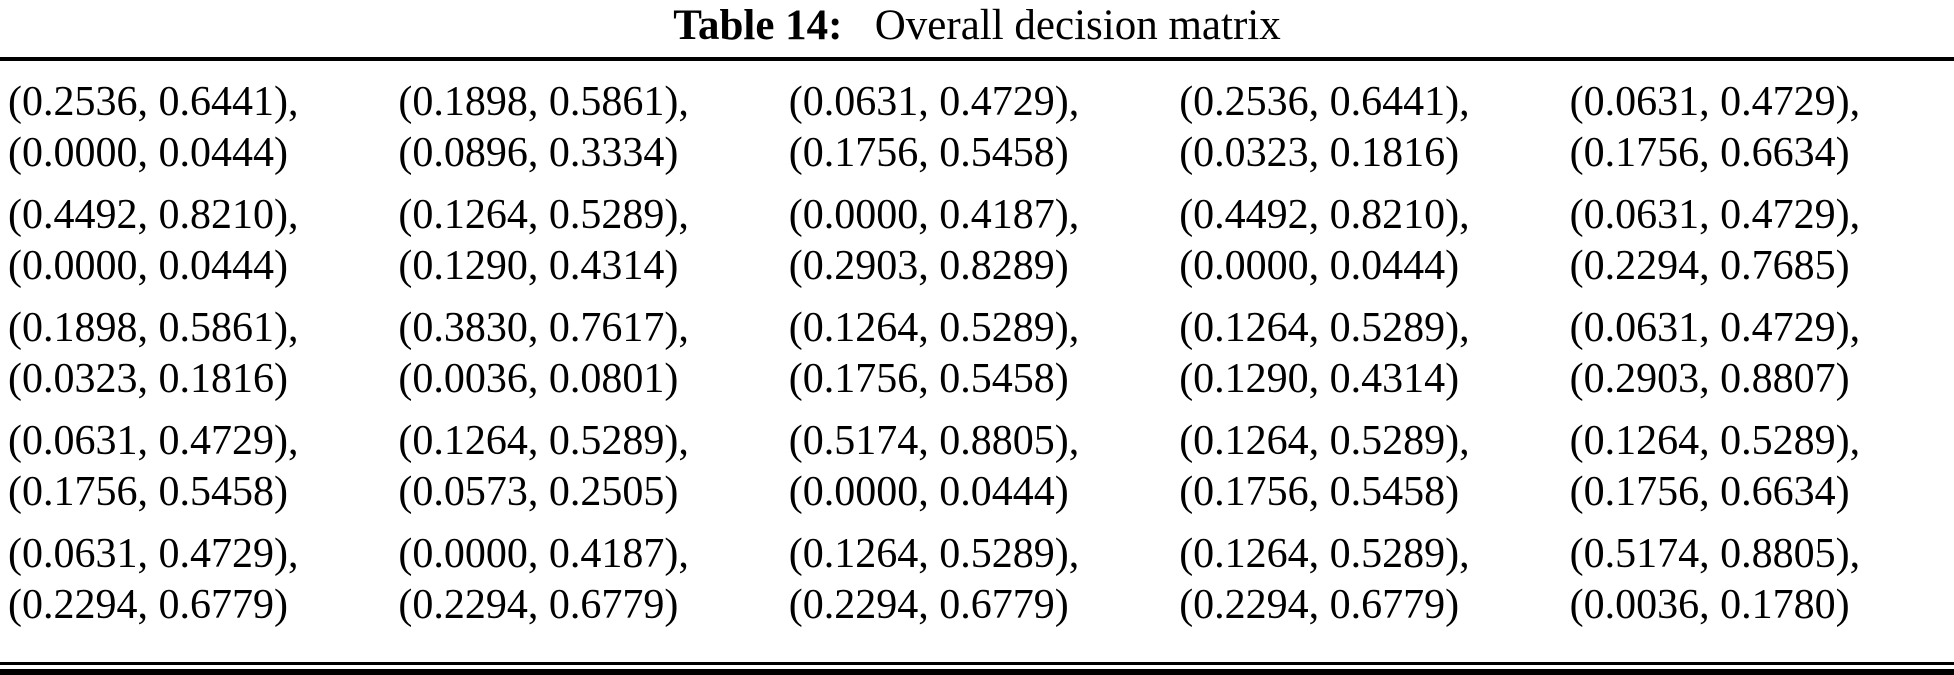  Describe the element at coordinates (198, 354) in the screenshot. I see `matrix-cell-r3c1: (0.1898, 0.5861), (0.0323, 0.1816)` at that location.